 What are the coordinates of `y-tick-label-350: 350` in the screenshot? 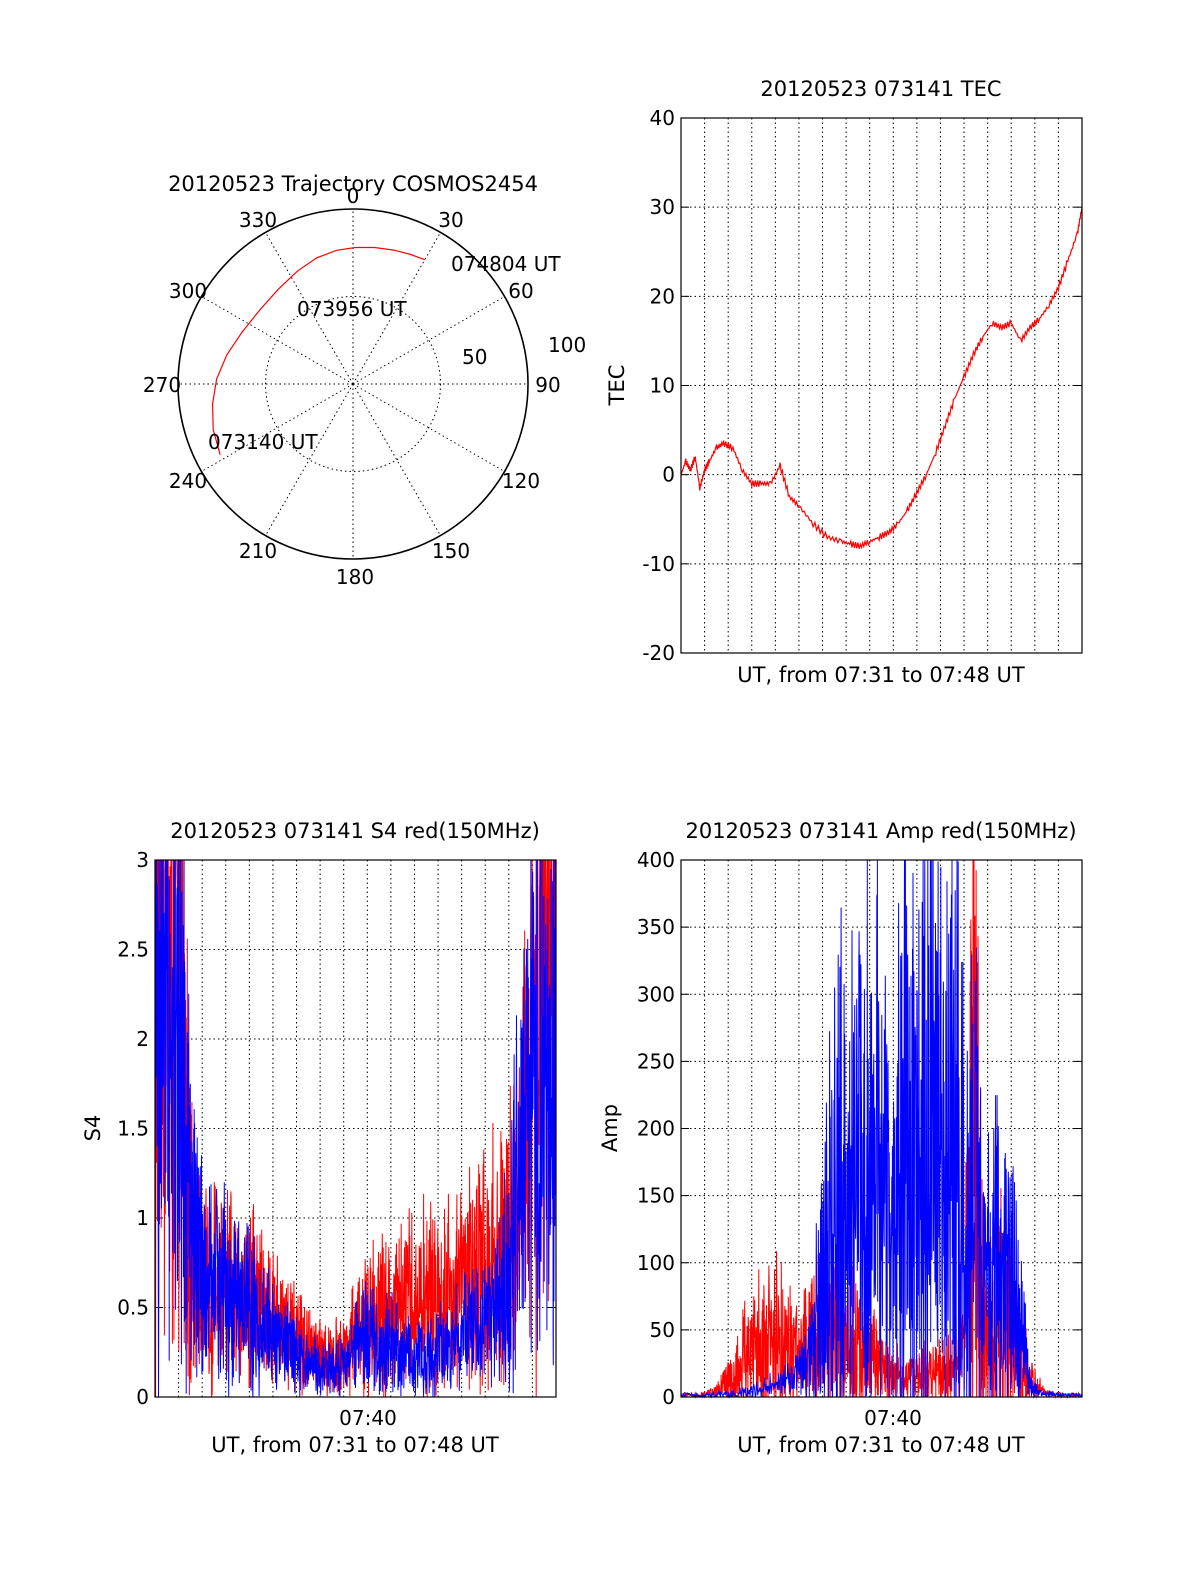 It's located at (656, 927).